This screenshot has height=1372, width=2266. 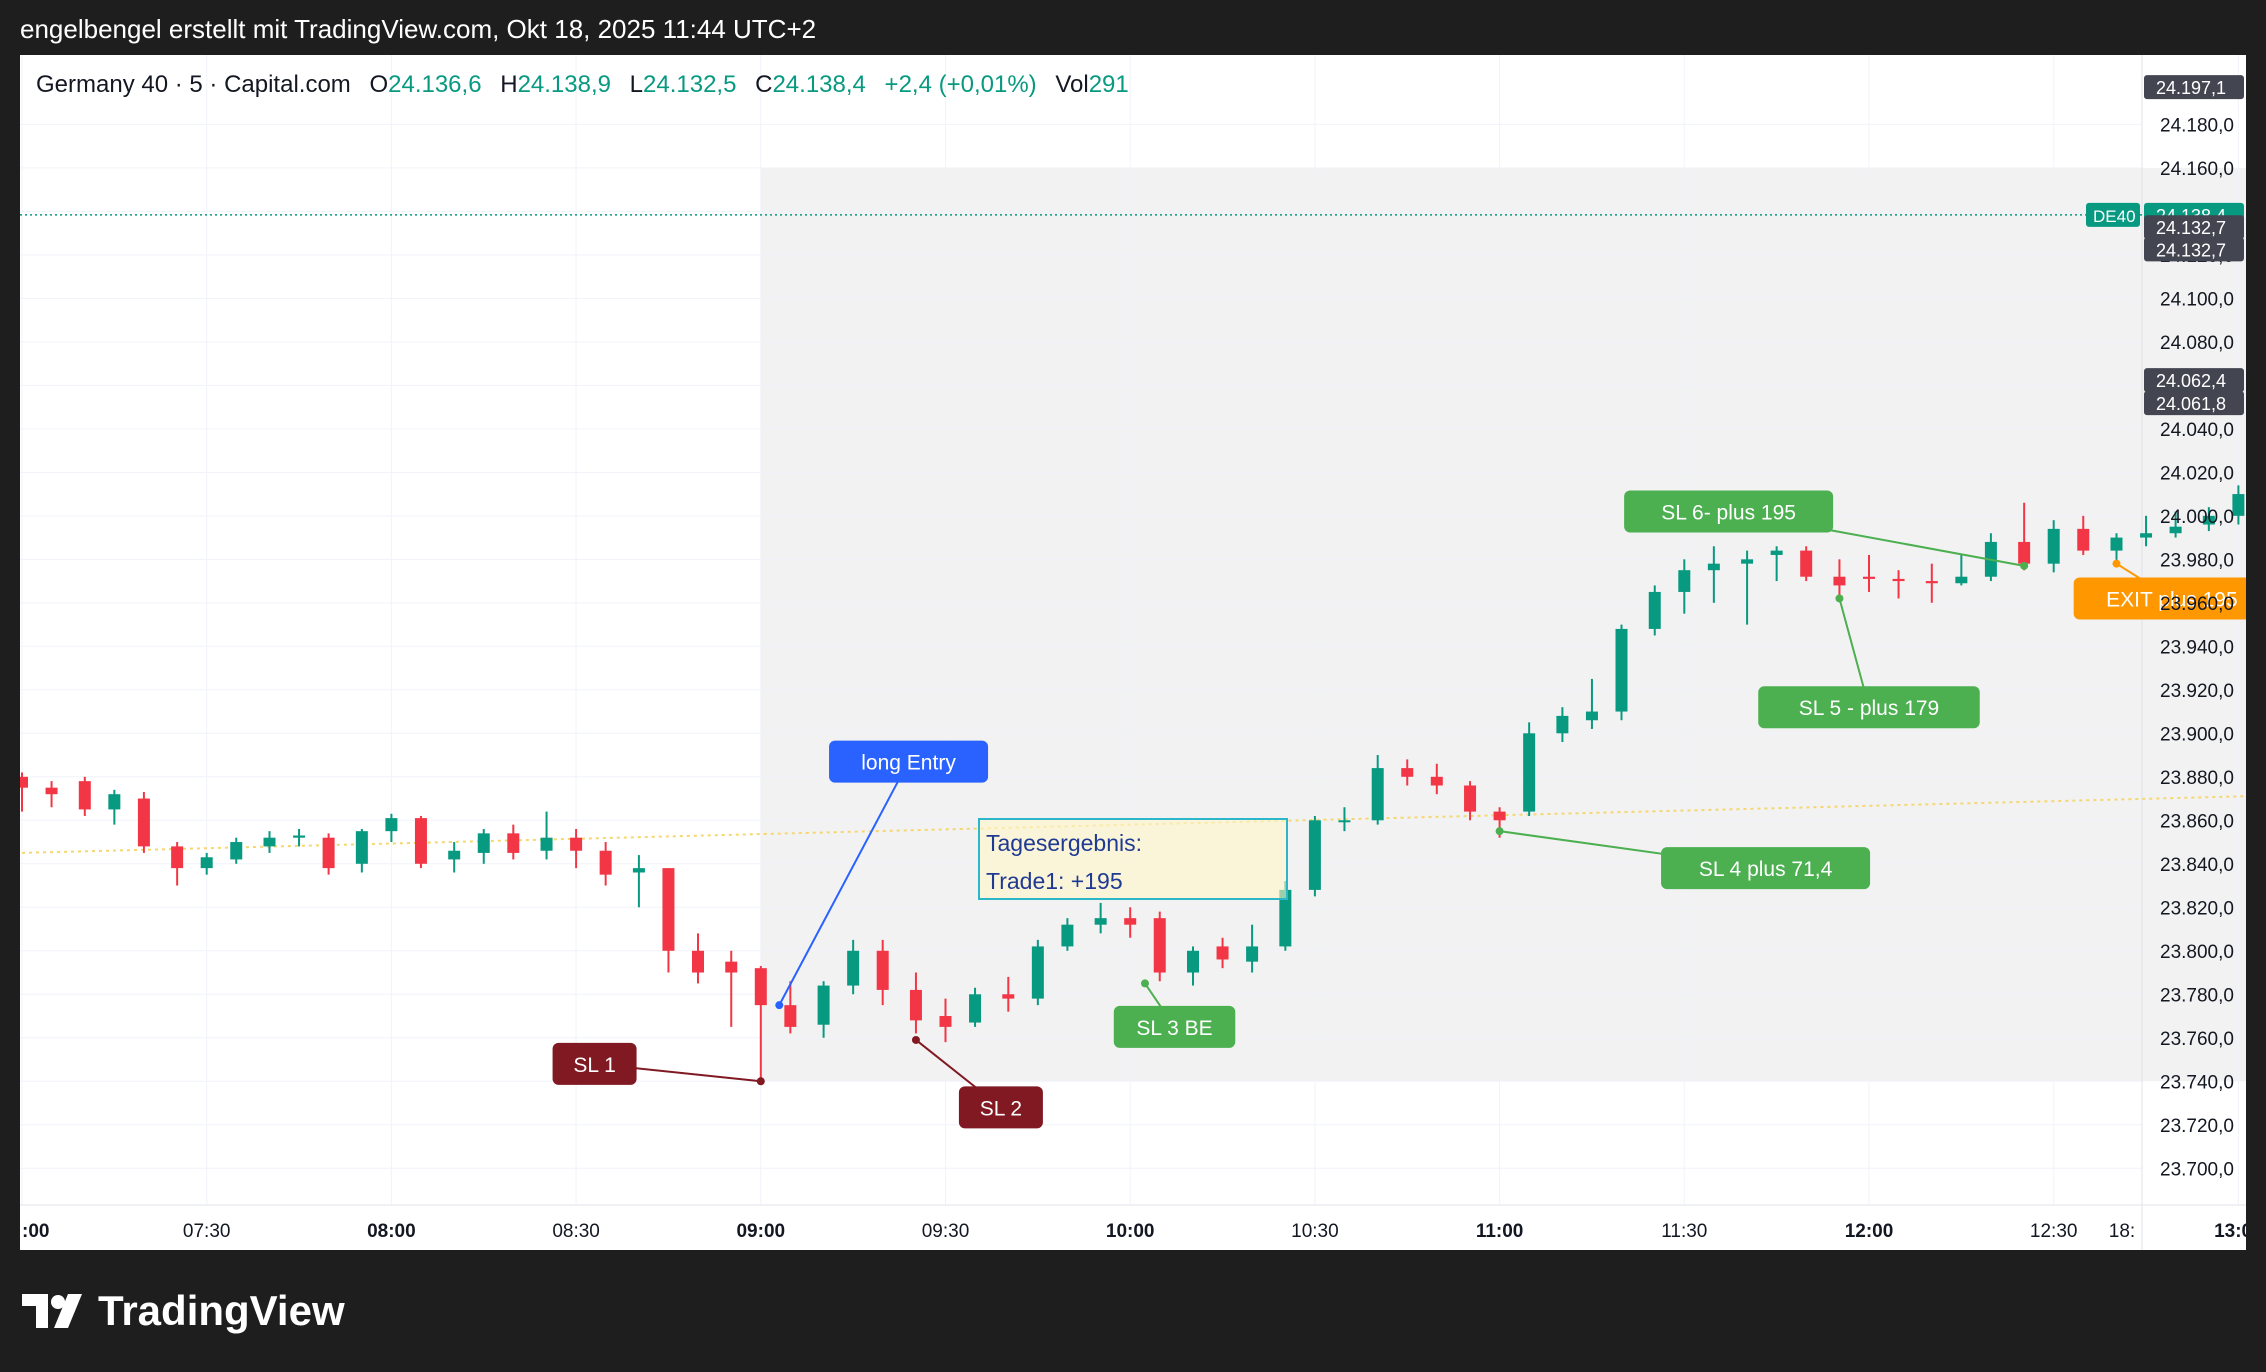 What do you see at coordinates (193, 84) in the screenshot?
I see `legend-symbol: Germany 40 · 5 · Capital.com` at bounding box center [193, 84].